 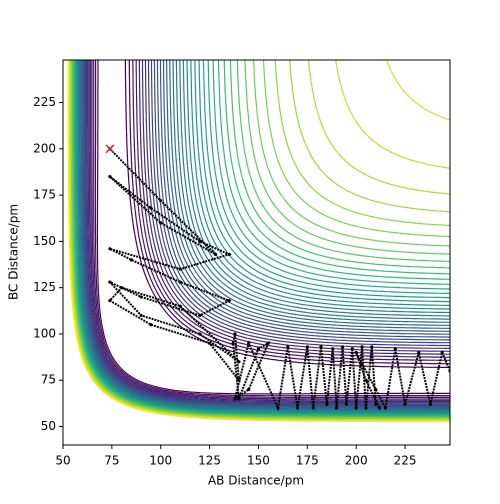 What do you see at coordinates (307, 461) in the screenshot?
I see `x-tick-label: 175` at bounding box center [307, 461].